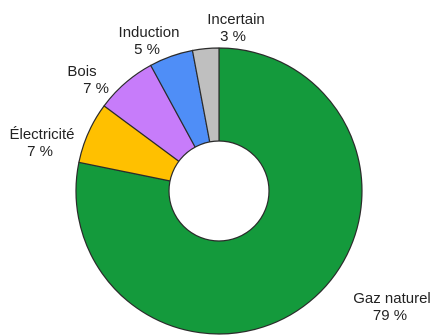  Describe the element at coordinates (41, 134) in the screenshot. I see `category-label-electricite: Électricité` at that location.